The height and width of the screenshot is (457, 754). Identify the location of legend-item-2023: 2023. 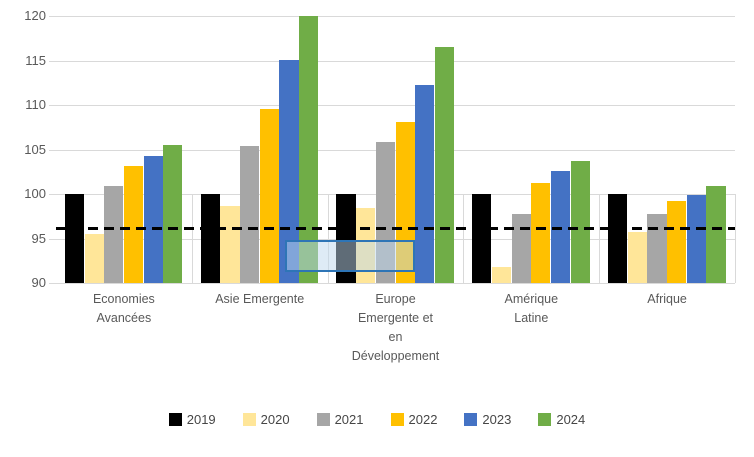
(487, 419).